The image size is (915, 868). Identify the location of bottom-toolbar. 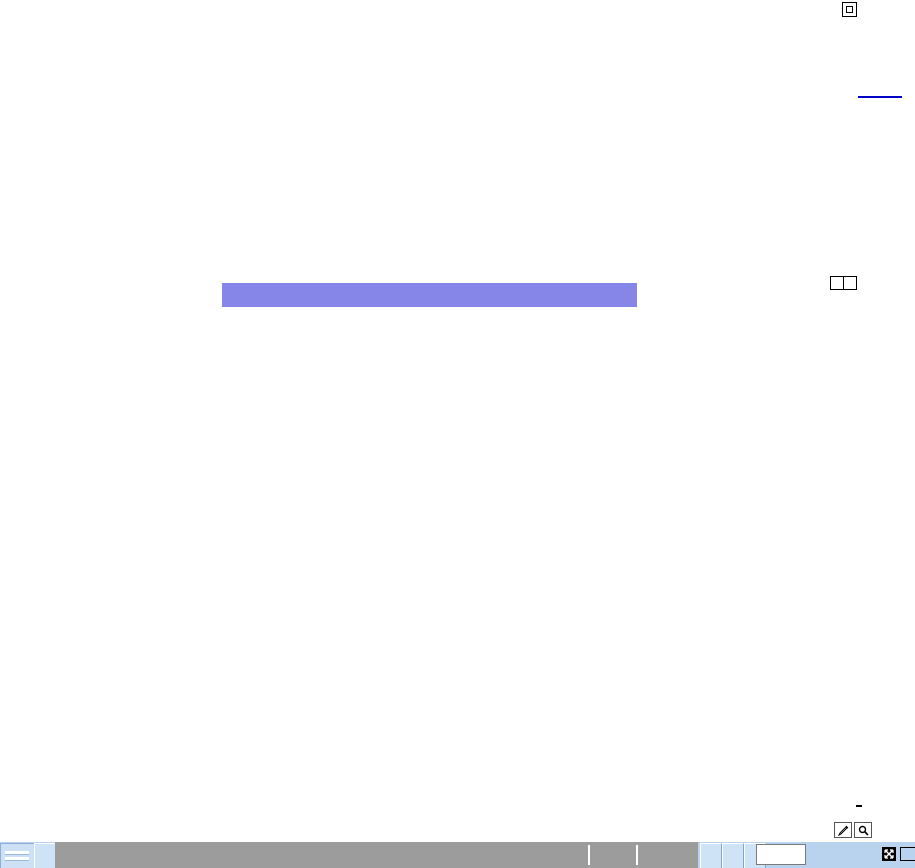
(457, 855).